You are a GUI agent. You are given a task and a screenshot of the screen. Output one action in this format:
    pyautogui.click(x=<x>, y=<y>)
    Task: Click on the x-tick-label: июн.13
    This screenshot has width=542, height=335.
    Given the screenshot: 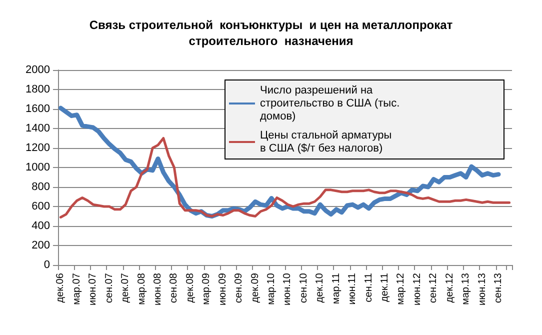 What is the action you would take?
    pyautogui.click(x=482, y=289)
    